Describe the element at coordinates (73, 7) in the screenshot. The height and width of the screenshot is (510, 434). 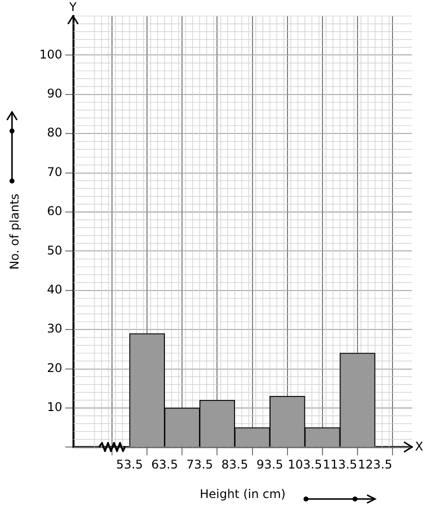
I see `text: Y` at that location.